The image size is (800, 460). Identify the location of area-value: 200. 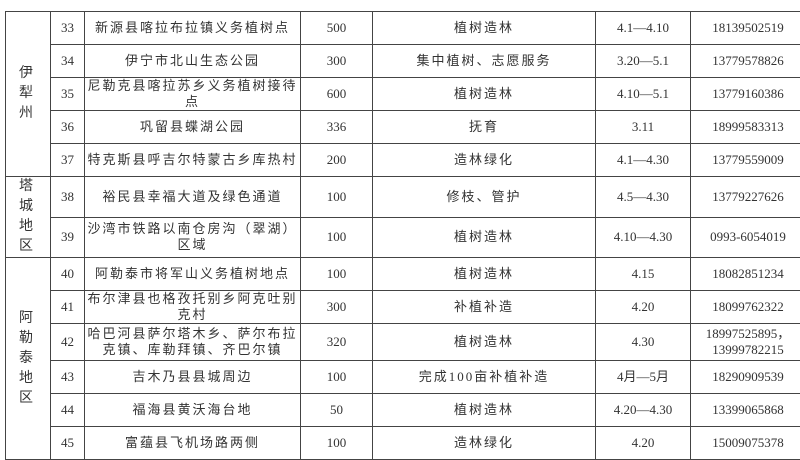
(337, 160).